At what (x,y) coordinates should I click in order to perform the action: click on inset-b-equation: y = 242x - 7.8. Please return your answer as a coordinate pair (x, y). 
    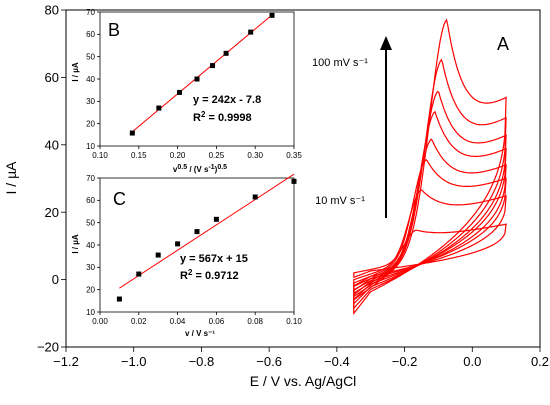
    Looking at the image, I should click on (227, 100).